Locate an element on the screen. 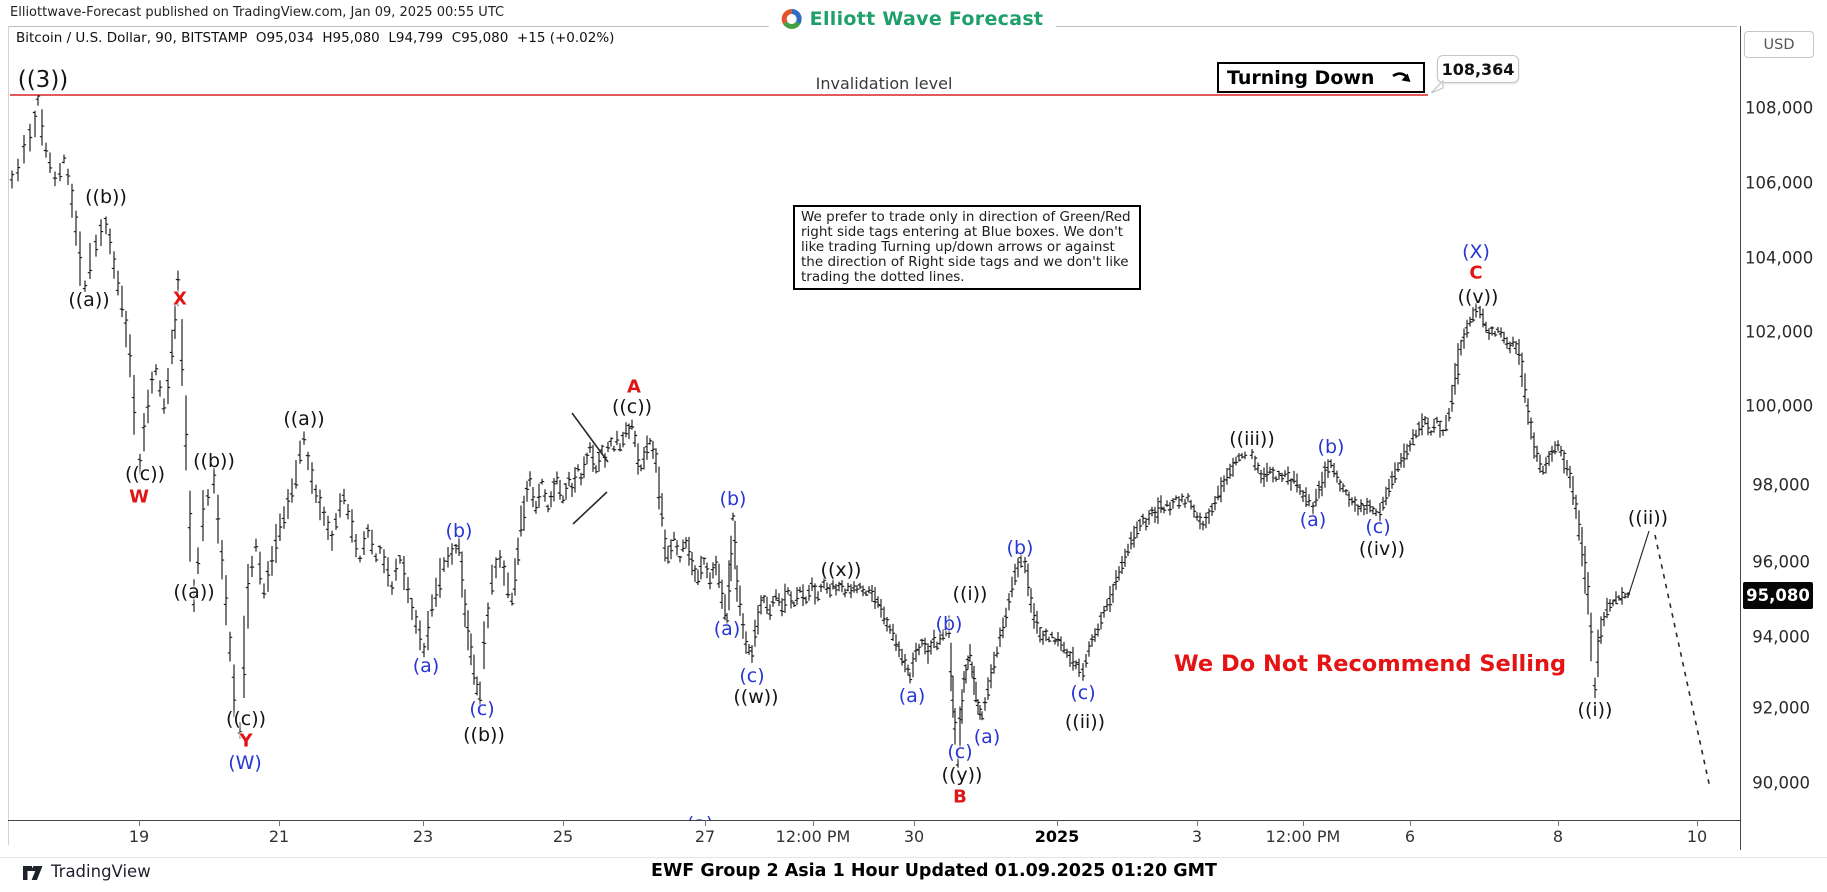 The height and width of the screenshot is (892, 1827). wave-label: B is located at coordinates (960, 797).